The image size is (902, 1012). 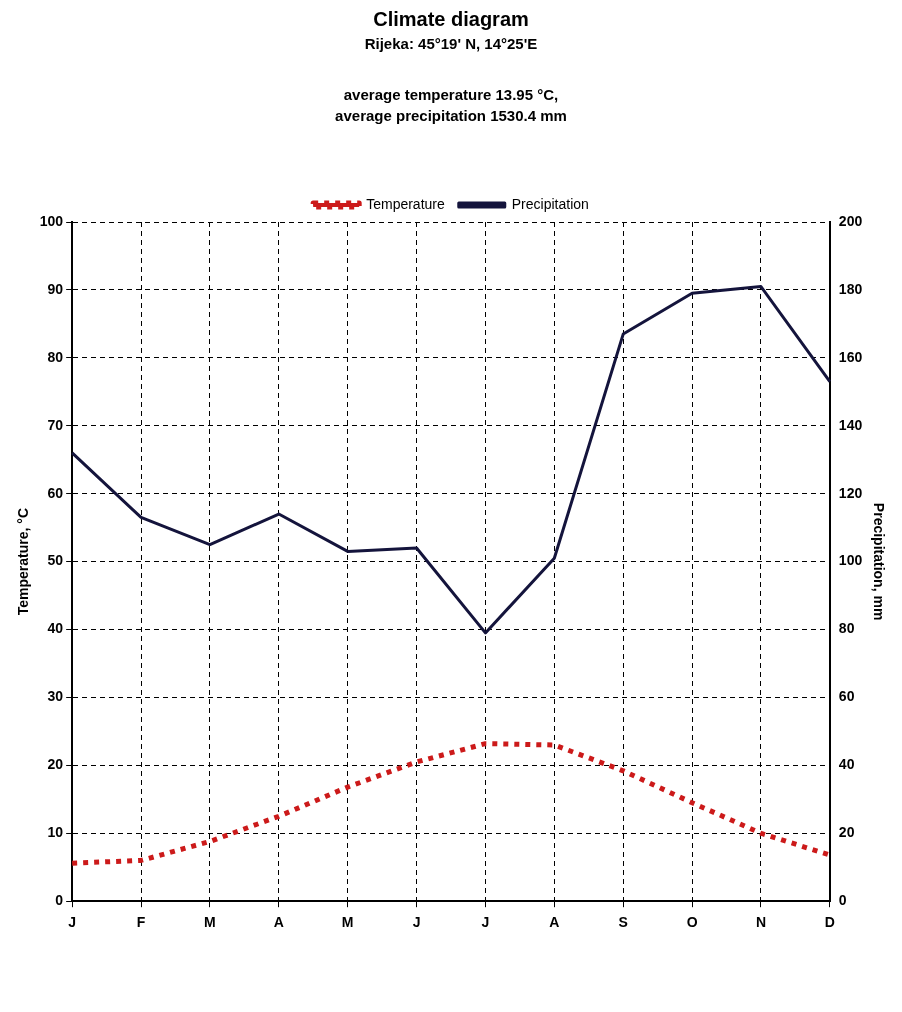 What do you see at coordinates (829, 922) in the screenshot?
I see `x-tick-label: D` at bounding box center [829, 922].